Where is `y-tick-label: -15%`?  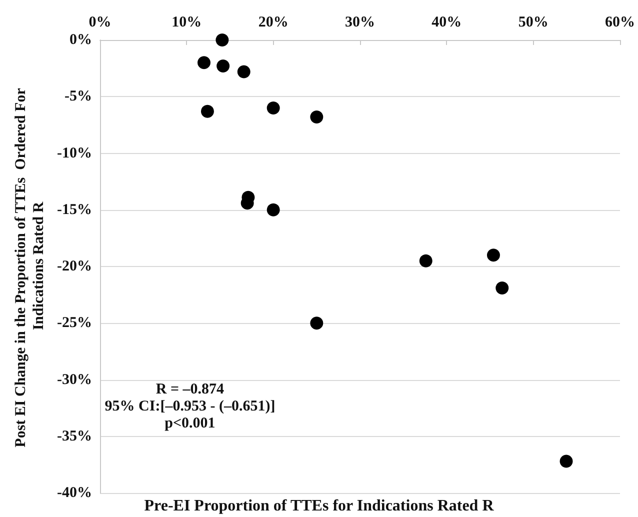
y-tick-label: -15% is located at coordinates (74, 210).